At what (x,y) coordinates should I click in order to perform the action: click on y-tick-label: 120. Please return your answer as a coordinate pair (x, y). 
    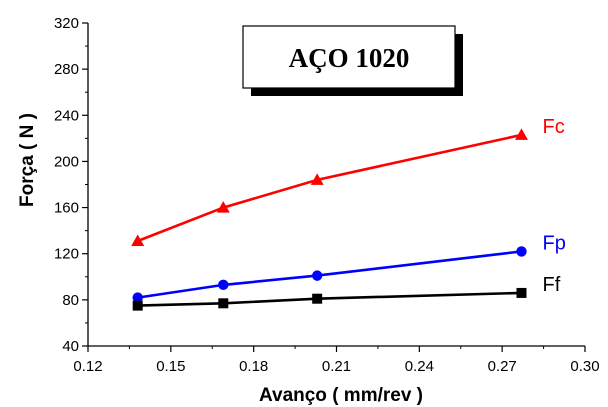
    Looking at the image, I should click on (66, 254).